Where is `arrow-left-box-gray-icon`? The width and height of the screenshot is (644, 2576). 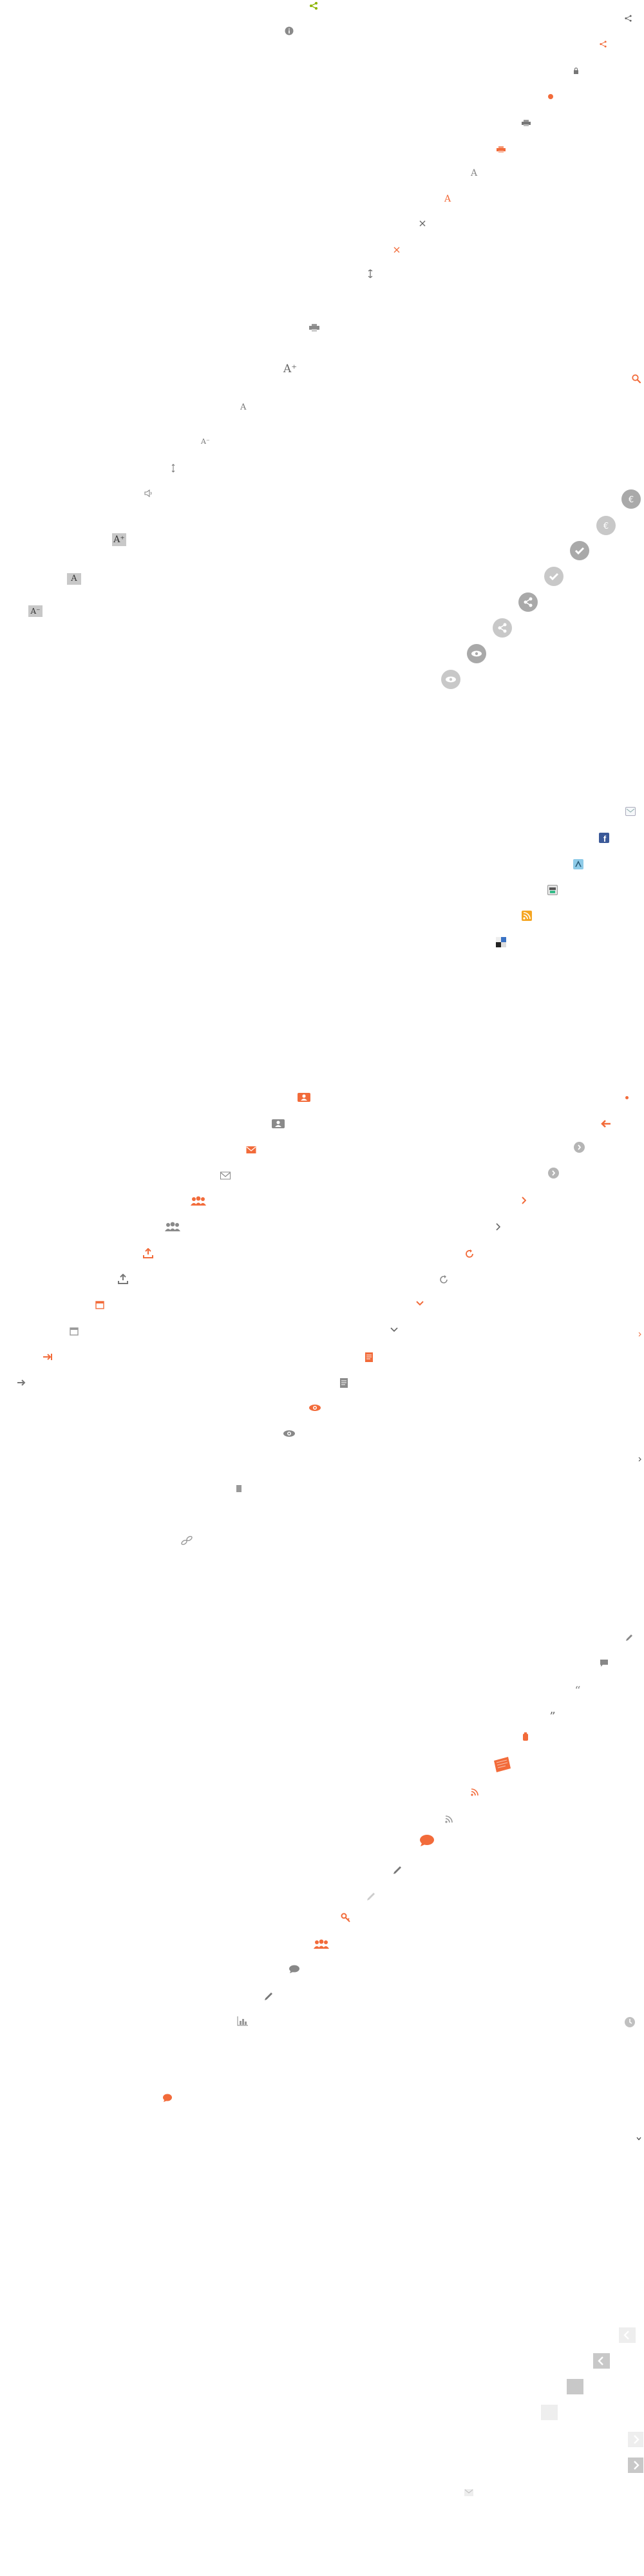 arrow-left-box-gray-icon is located at coordinates (602, 2361).